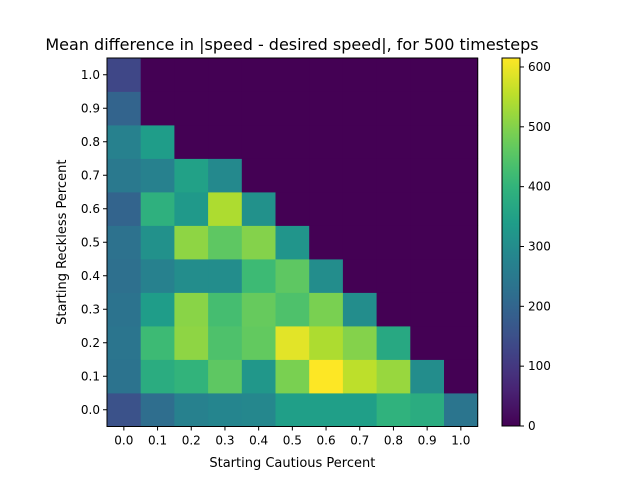 The height and width of the screenshot is (480, 640). I want to click on x-tick-label: 0.4, so click(258, 441).